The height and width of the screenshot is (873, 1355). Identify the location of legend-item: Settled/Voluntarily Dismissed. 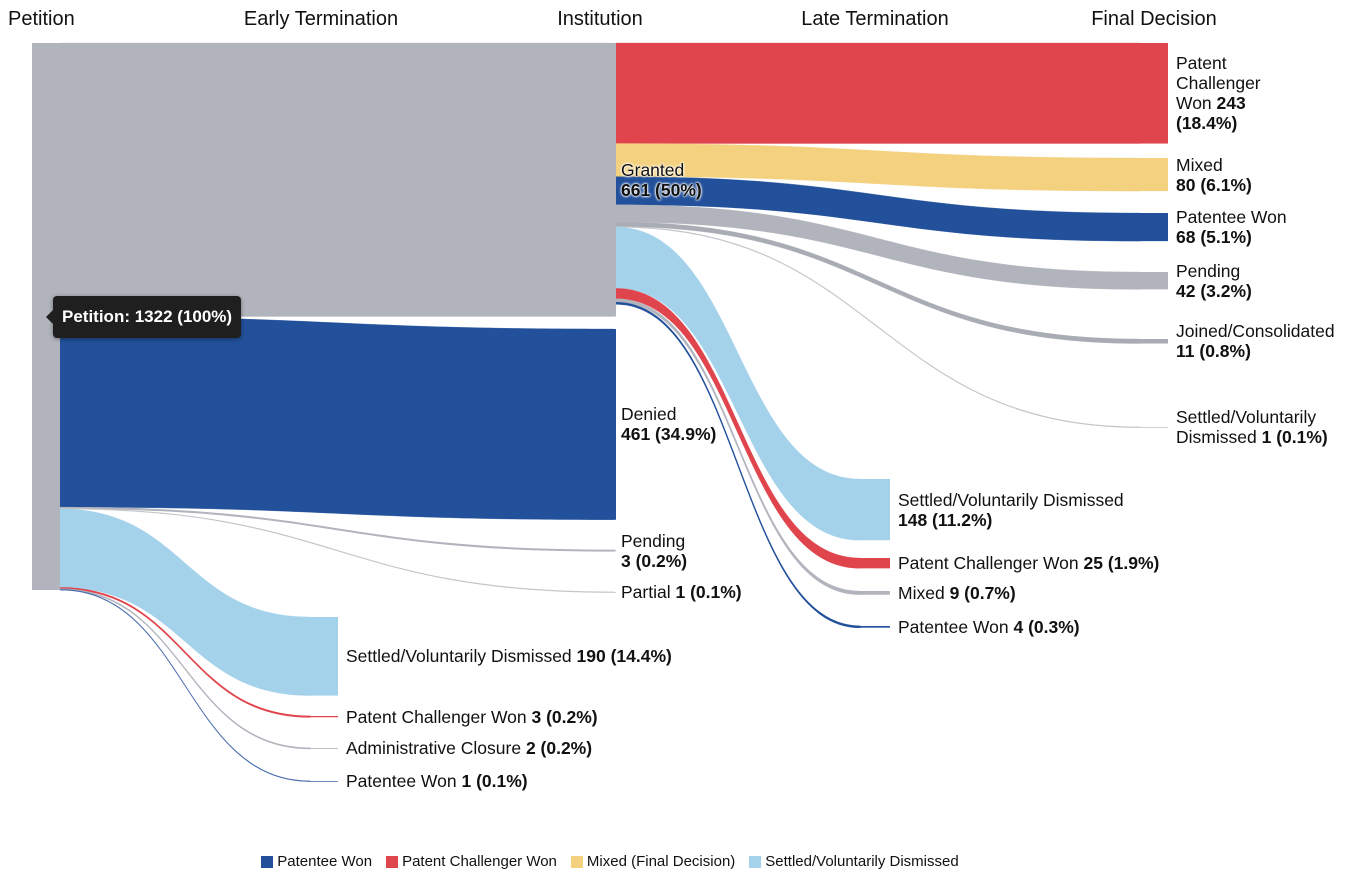
(854, 861).